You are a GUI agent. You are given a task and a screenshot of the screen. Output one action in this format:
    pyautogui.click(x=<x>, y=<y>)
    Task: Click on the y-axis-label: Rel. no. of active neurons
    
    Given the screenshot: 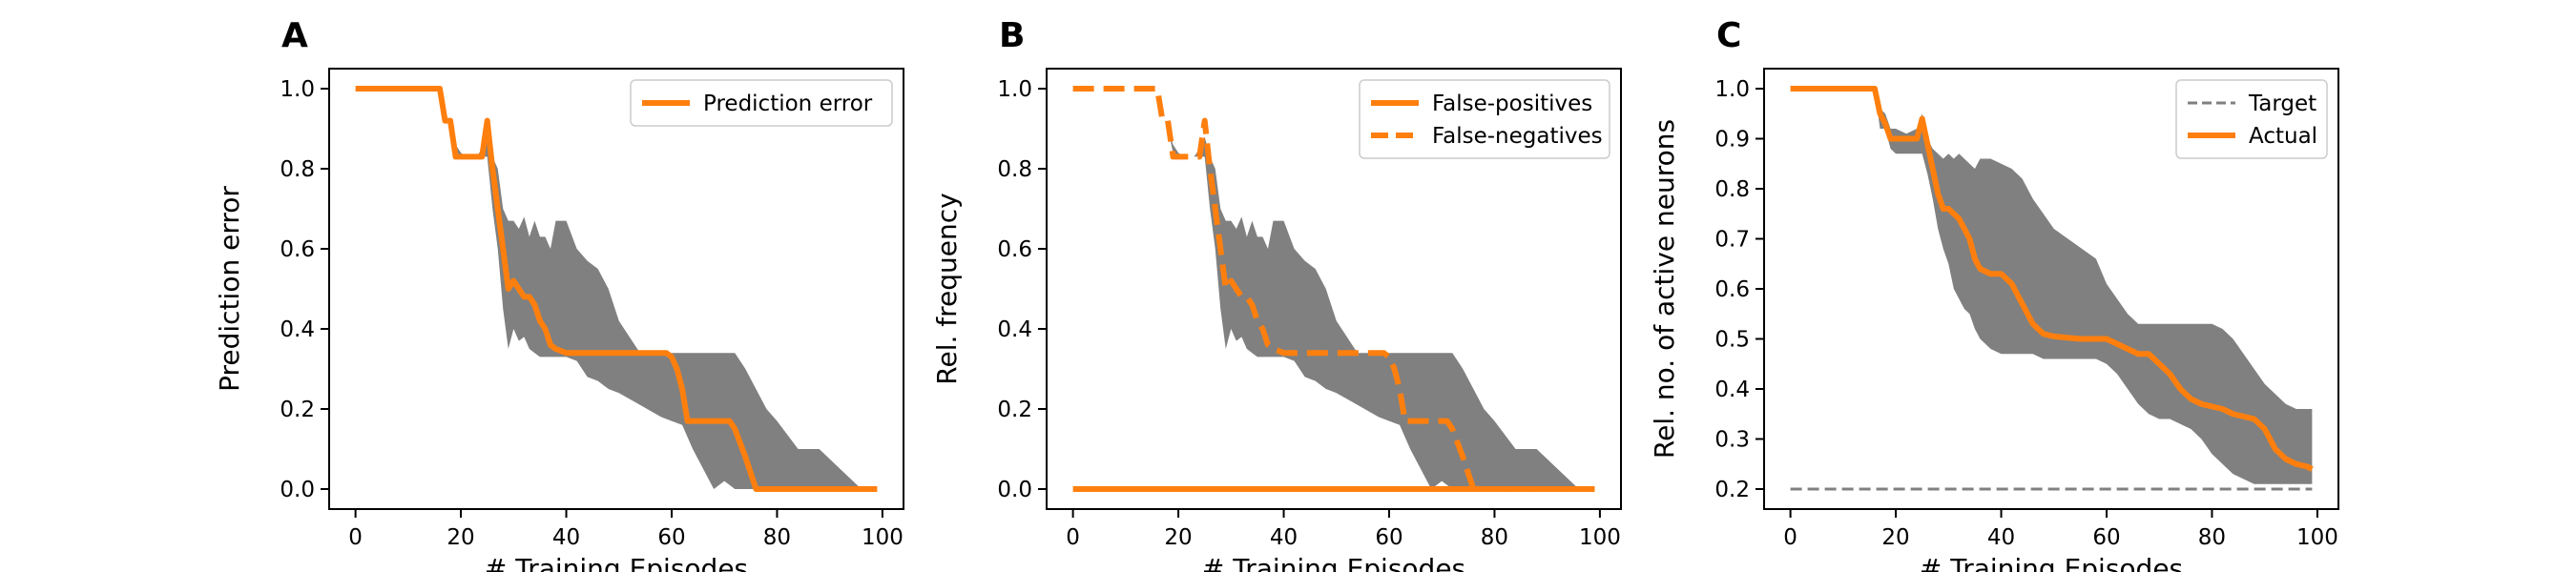 What is the action you would take?
    pyautogui.click(x=1664, y=289)
    